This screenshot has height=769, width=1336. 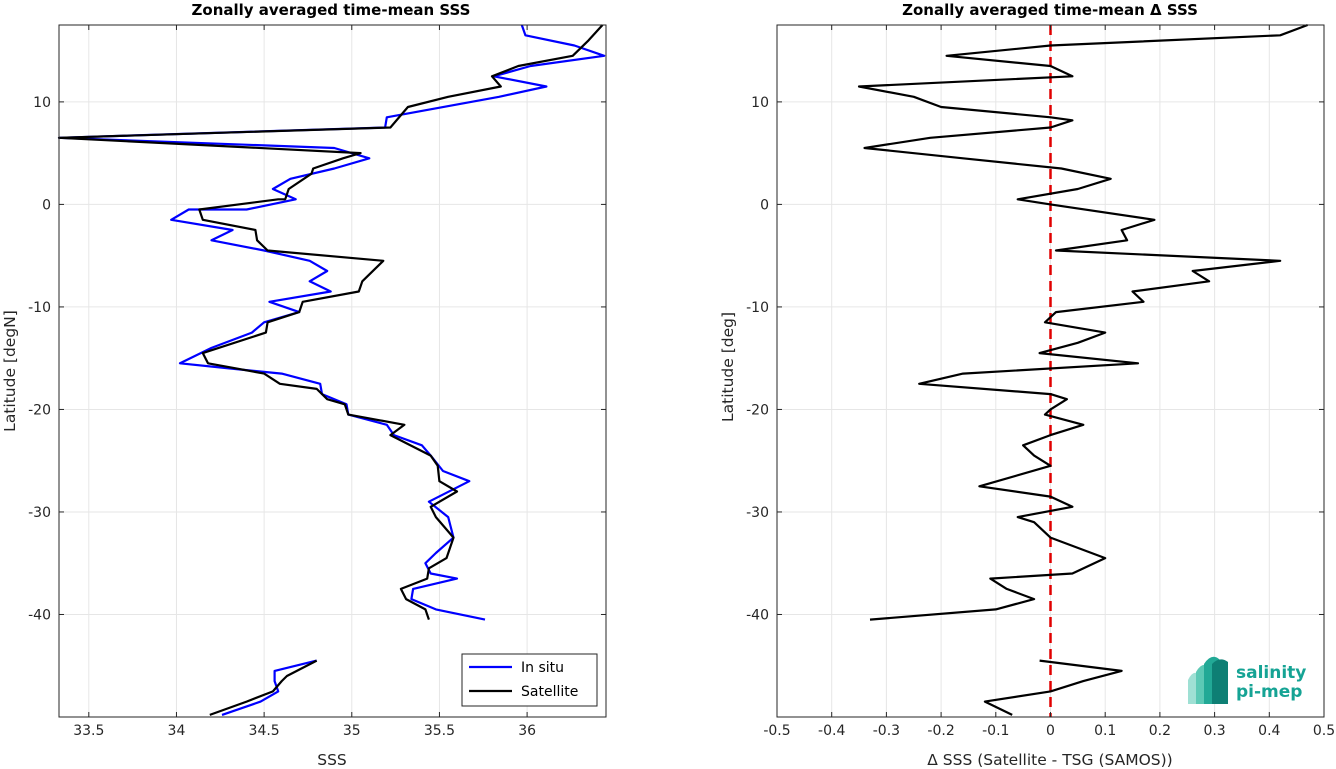 What do you see at coordinates (549, 692) in the screenshot?
I see `legend-label-satellite: Satellite` at bounding box center [549, 692].